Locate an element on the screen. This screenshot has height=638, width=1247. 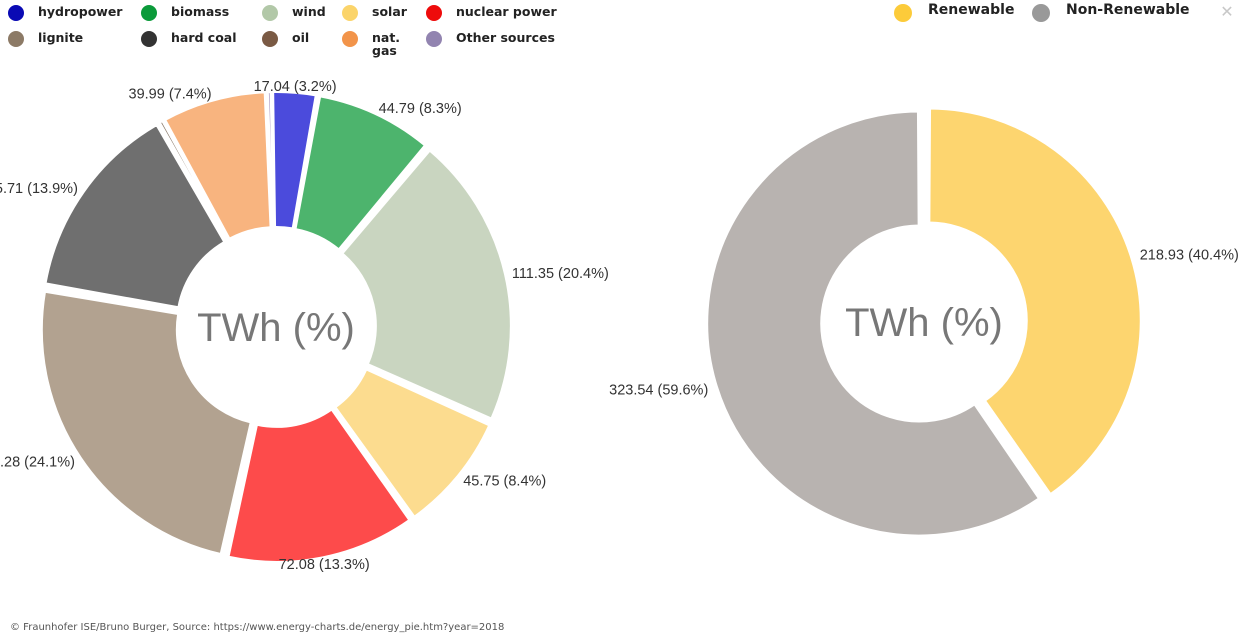
legend-label: hydropower is located at coordinates (80, 11).